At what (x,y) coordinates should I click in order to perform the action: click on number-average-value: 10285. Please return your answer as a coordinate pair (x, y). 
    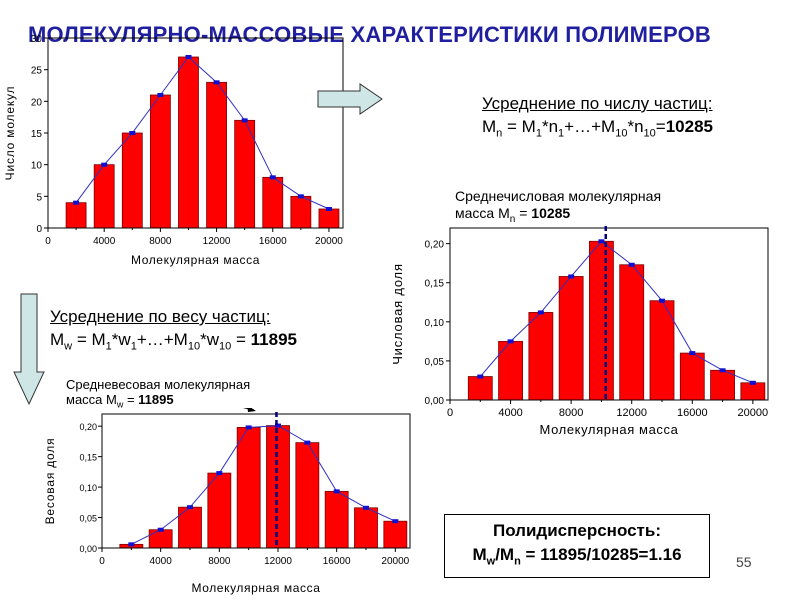
    Looking at the image, I should click on (689, 126).